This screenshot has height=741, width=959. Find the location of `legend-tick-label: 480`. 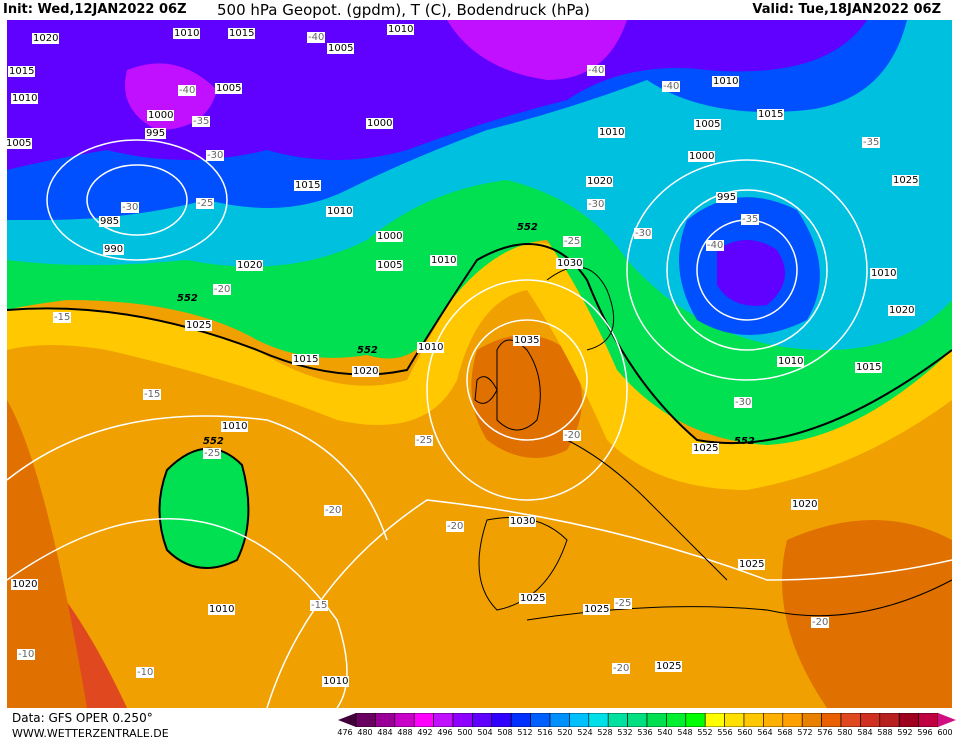

legend-tick-label: 480 is located at coordinates (365, 732).